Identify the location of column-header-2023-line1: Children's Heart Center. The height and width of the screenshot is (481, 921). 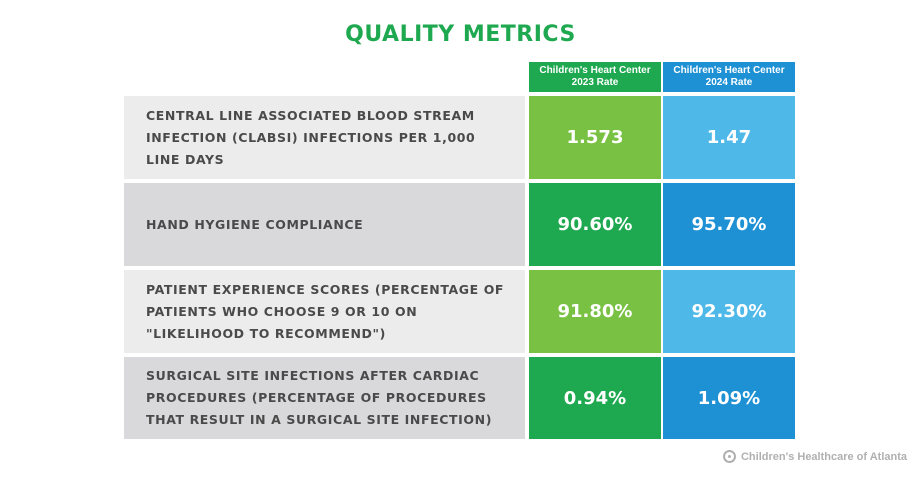
(595, 70).